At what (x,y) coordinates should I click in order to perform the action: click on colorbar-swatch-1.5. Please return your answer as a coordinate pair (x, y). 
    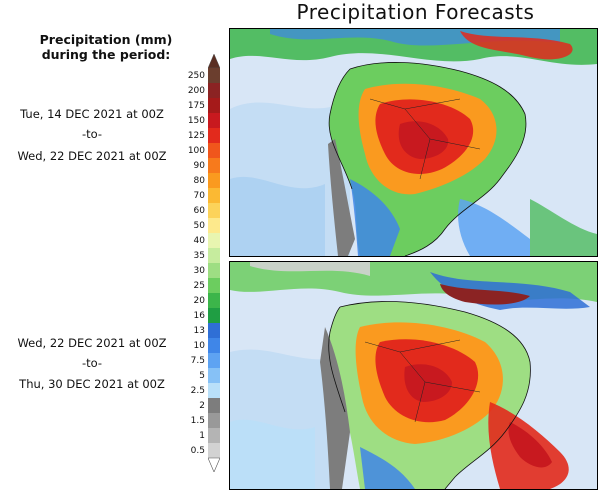
    Looking at the image, I should click on (214, 421).